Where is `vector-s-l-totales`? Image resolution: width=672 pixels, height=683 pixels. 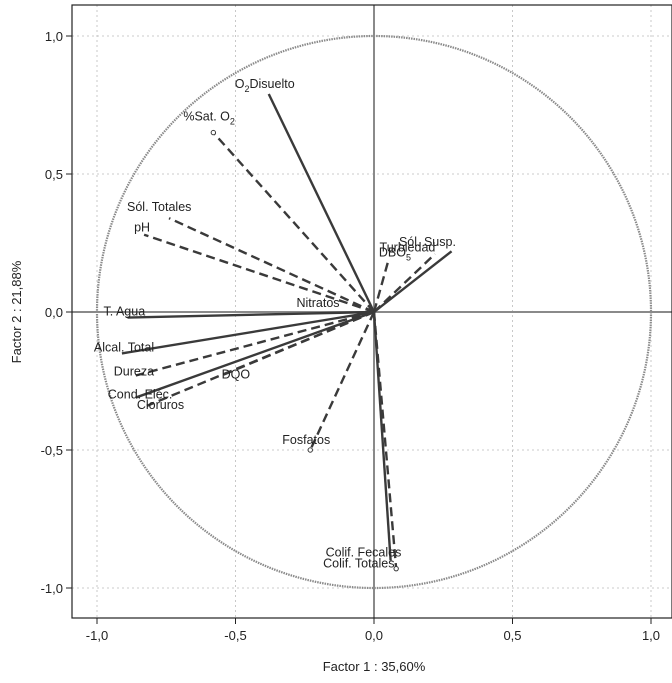 vector-s-l-totales is located at coordinates (271, 265).